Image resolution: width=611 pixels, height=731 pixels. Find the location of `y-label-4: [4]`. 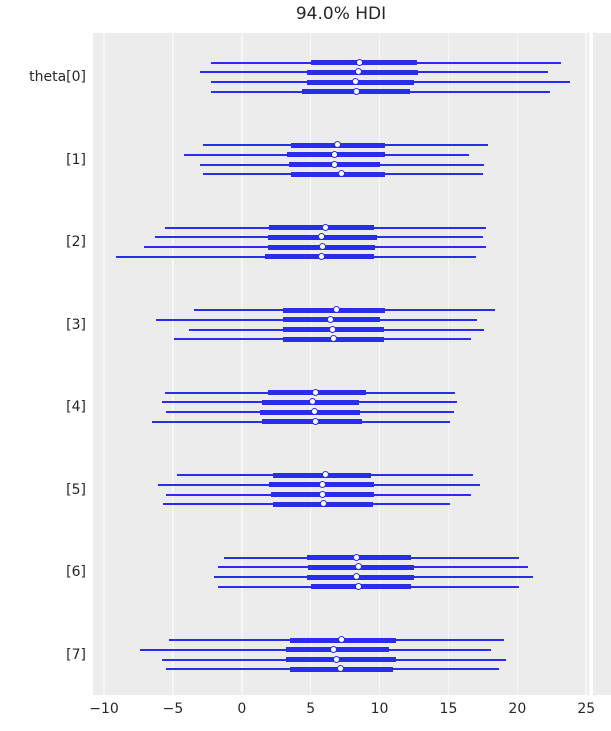

y-label-4: [4] is located at coordinates (76, 407).